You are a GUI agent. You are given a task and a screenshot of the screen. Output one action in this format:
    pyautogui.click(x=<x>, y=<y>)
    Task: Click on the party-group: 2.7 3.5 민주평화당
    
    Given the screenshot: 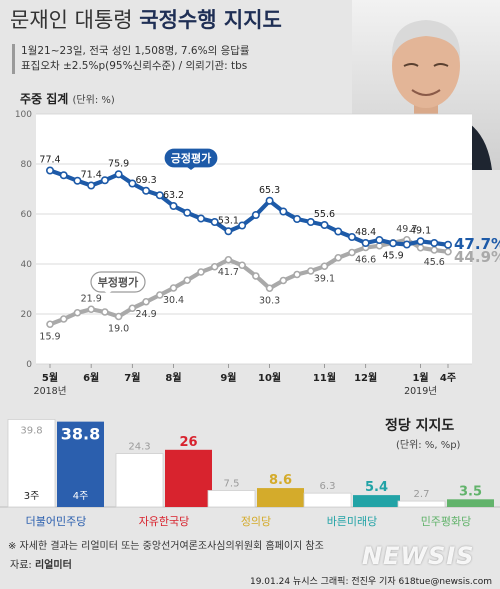 What is the action you would take?
    pyautogui.click(x=445, y=506)
    